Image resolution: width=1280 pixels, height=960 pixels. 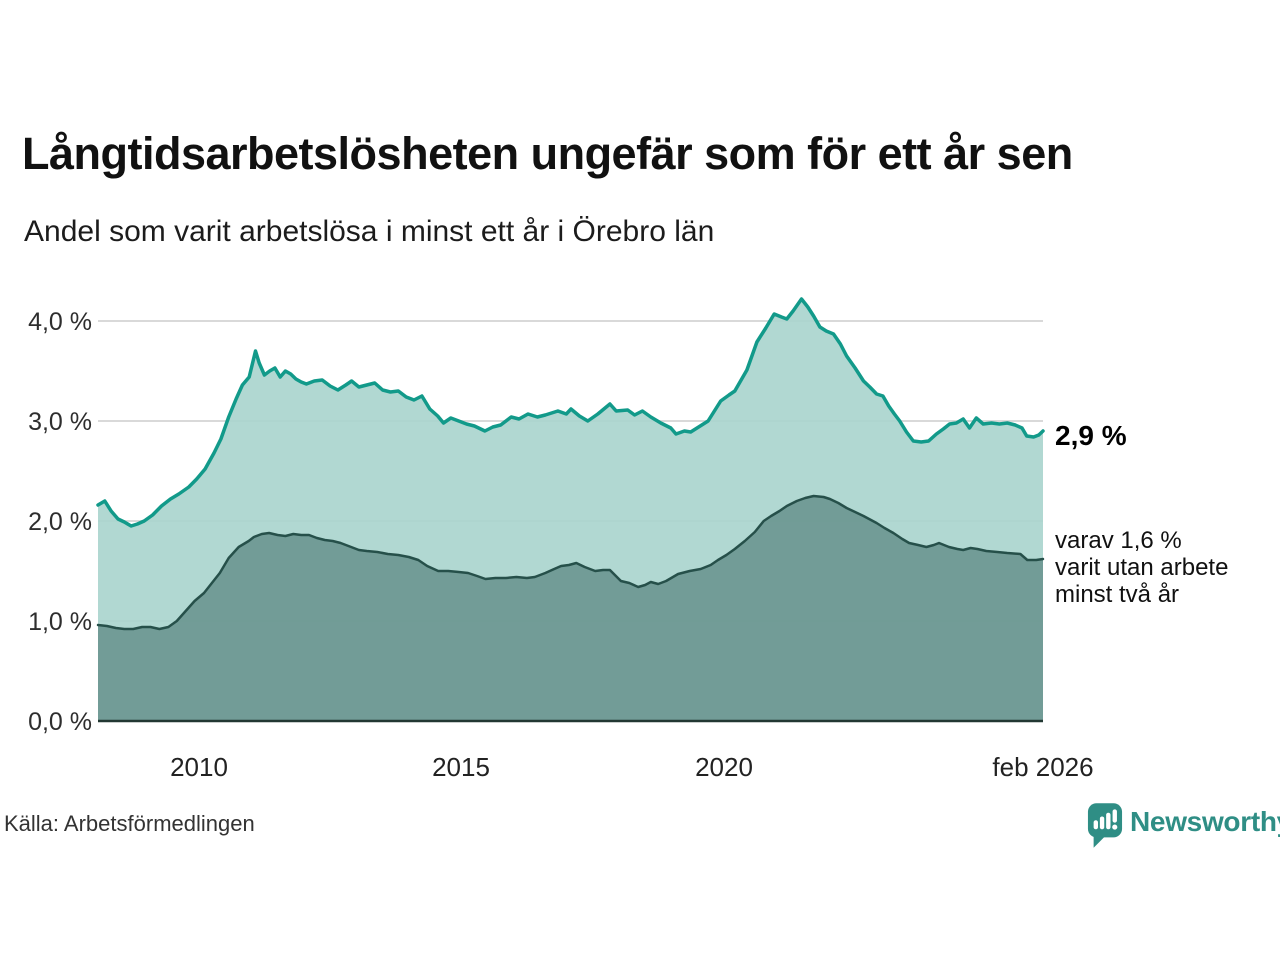 What do you see at coordinates (1091, 435) in the screenshot?
I see `end-value-label: 2,9 %` at bounding box center [1091, 435].